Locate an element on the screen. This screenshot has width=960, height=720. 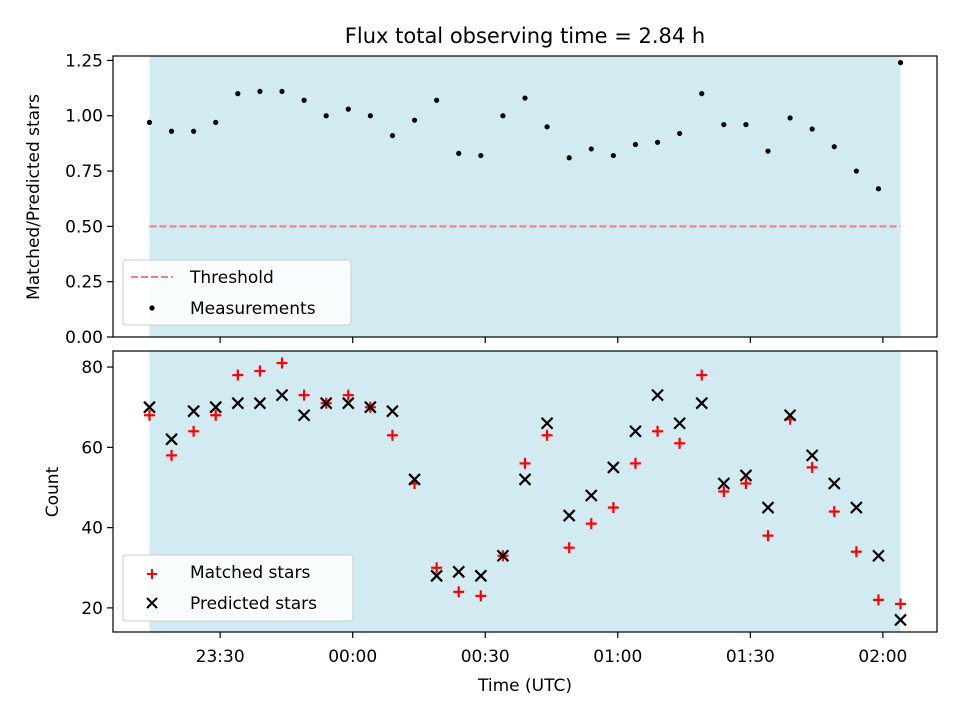
y-tick-label: 0.75 is located at coordinates (84, 172).